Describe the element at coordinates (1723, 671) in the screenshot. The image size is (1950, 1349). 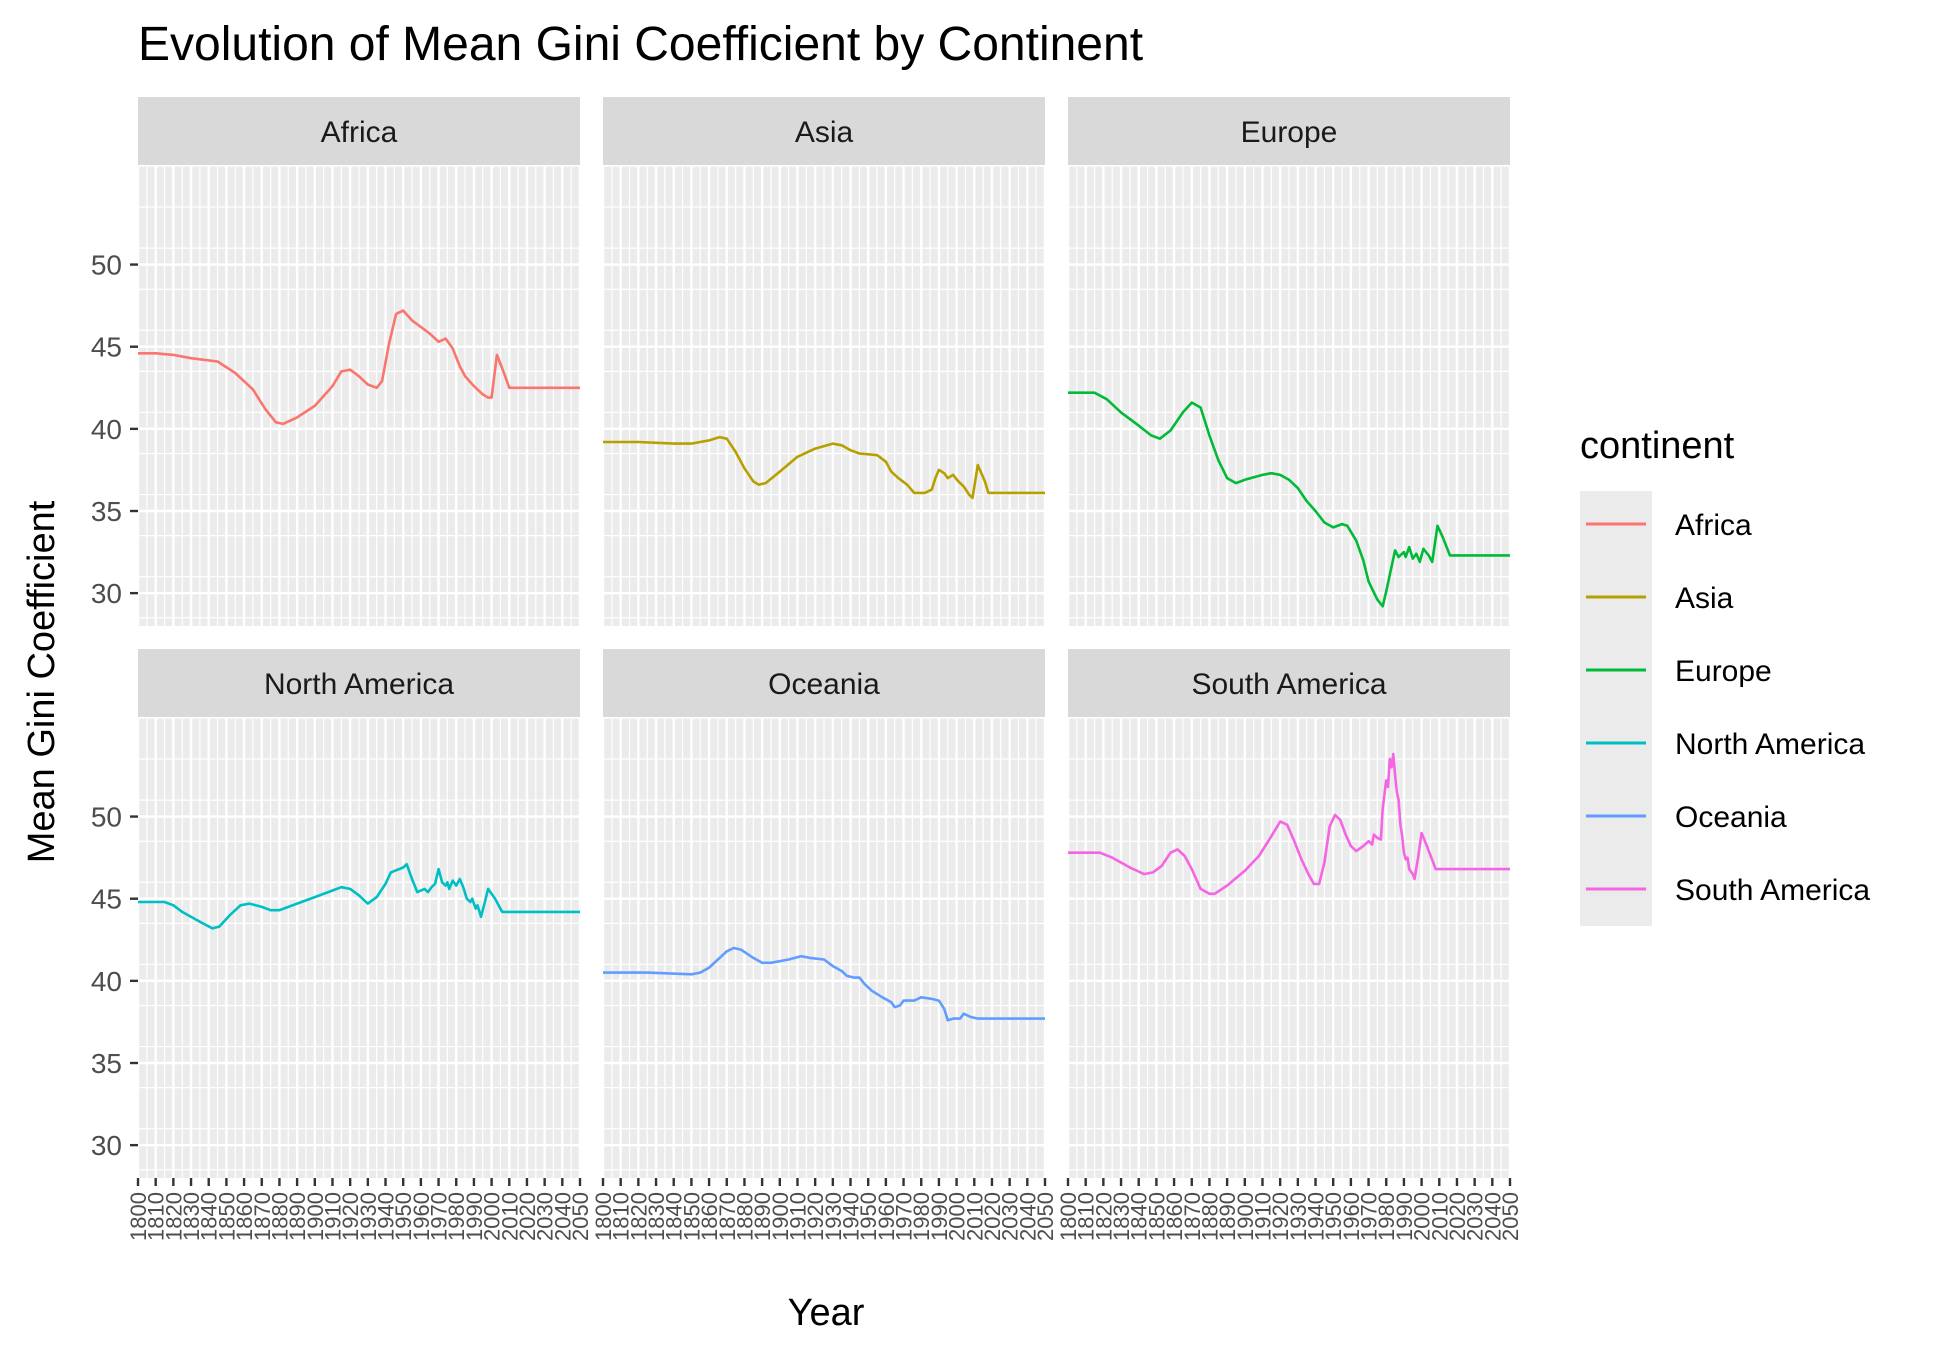
I see `legend-label: Europe` at that location.